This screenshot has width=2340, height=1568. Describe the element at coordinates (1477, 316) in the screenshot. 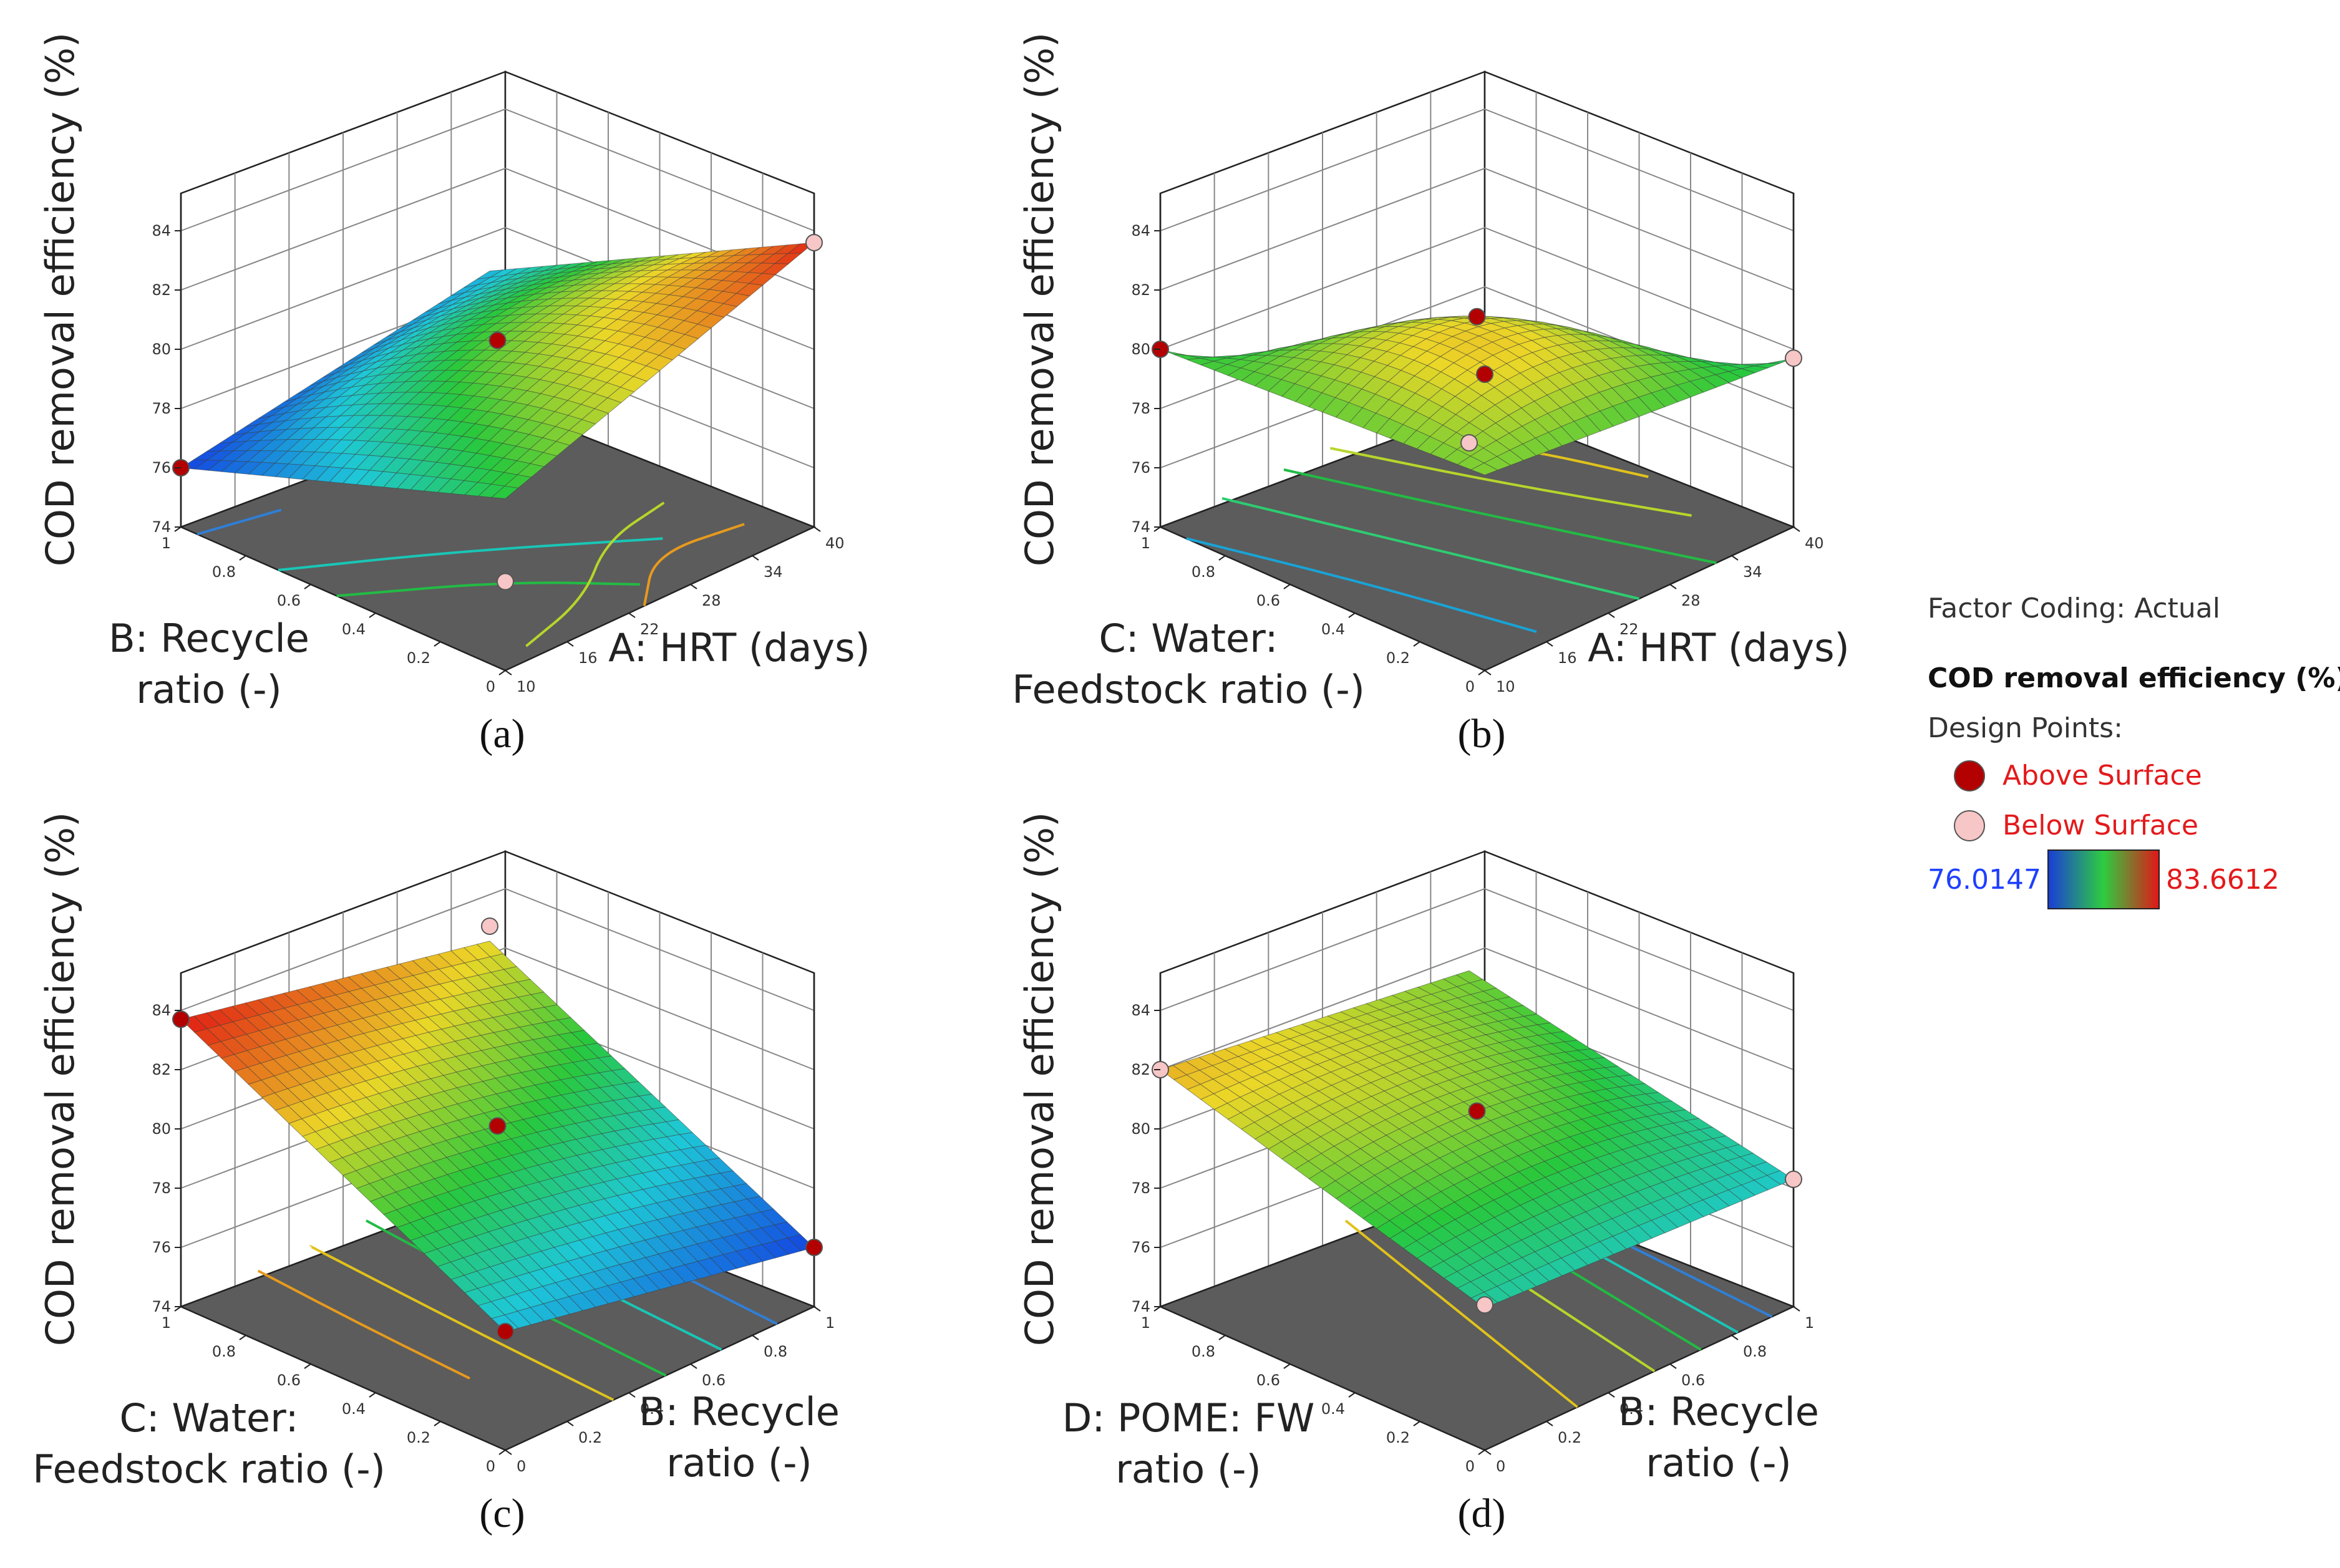

I see `design-point-center` at that location.